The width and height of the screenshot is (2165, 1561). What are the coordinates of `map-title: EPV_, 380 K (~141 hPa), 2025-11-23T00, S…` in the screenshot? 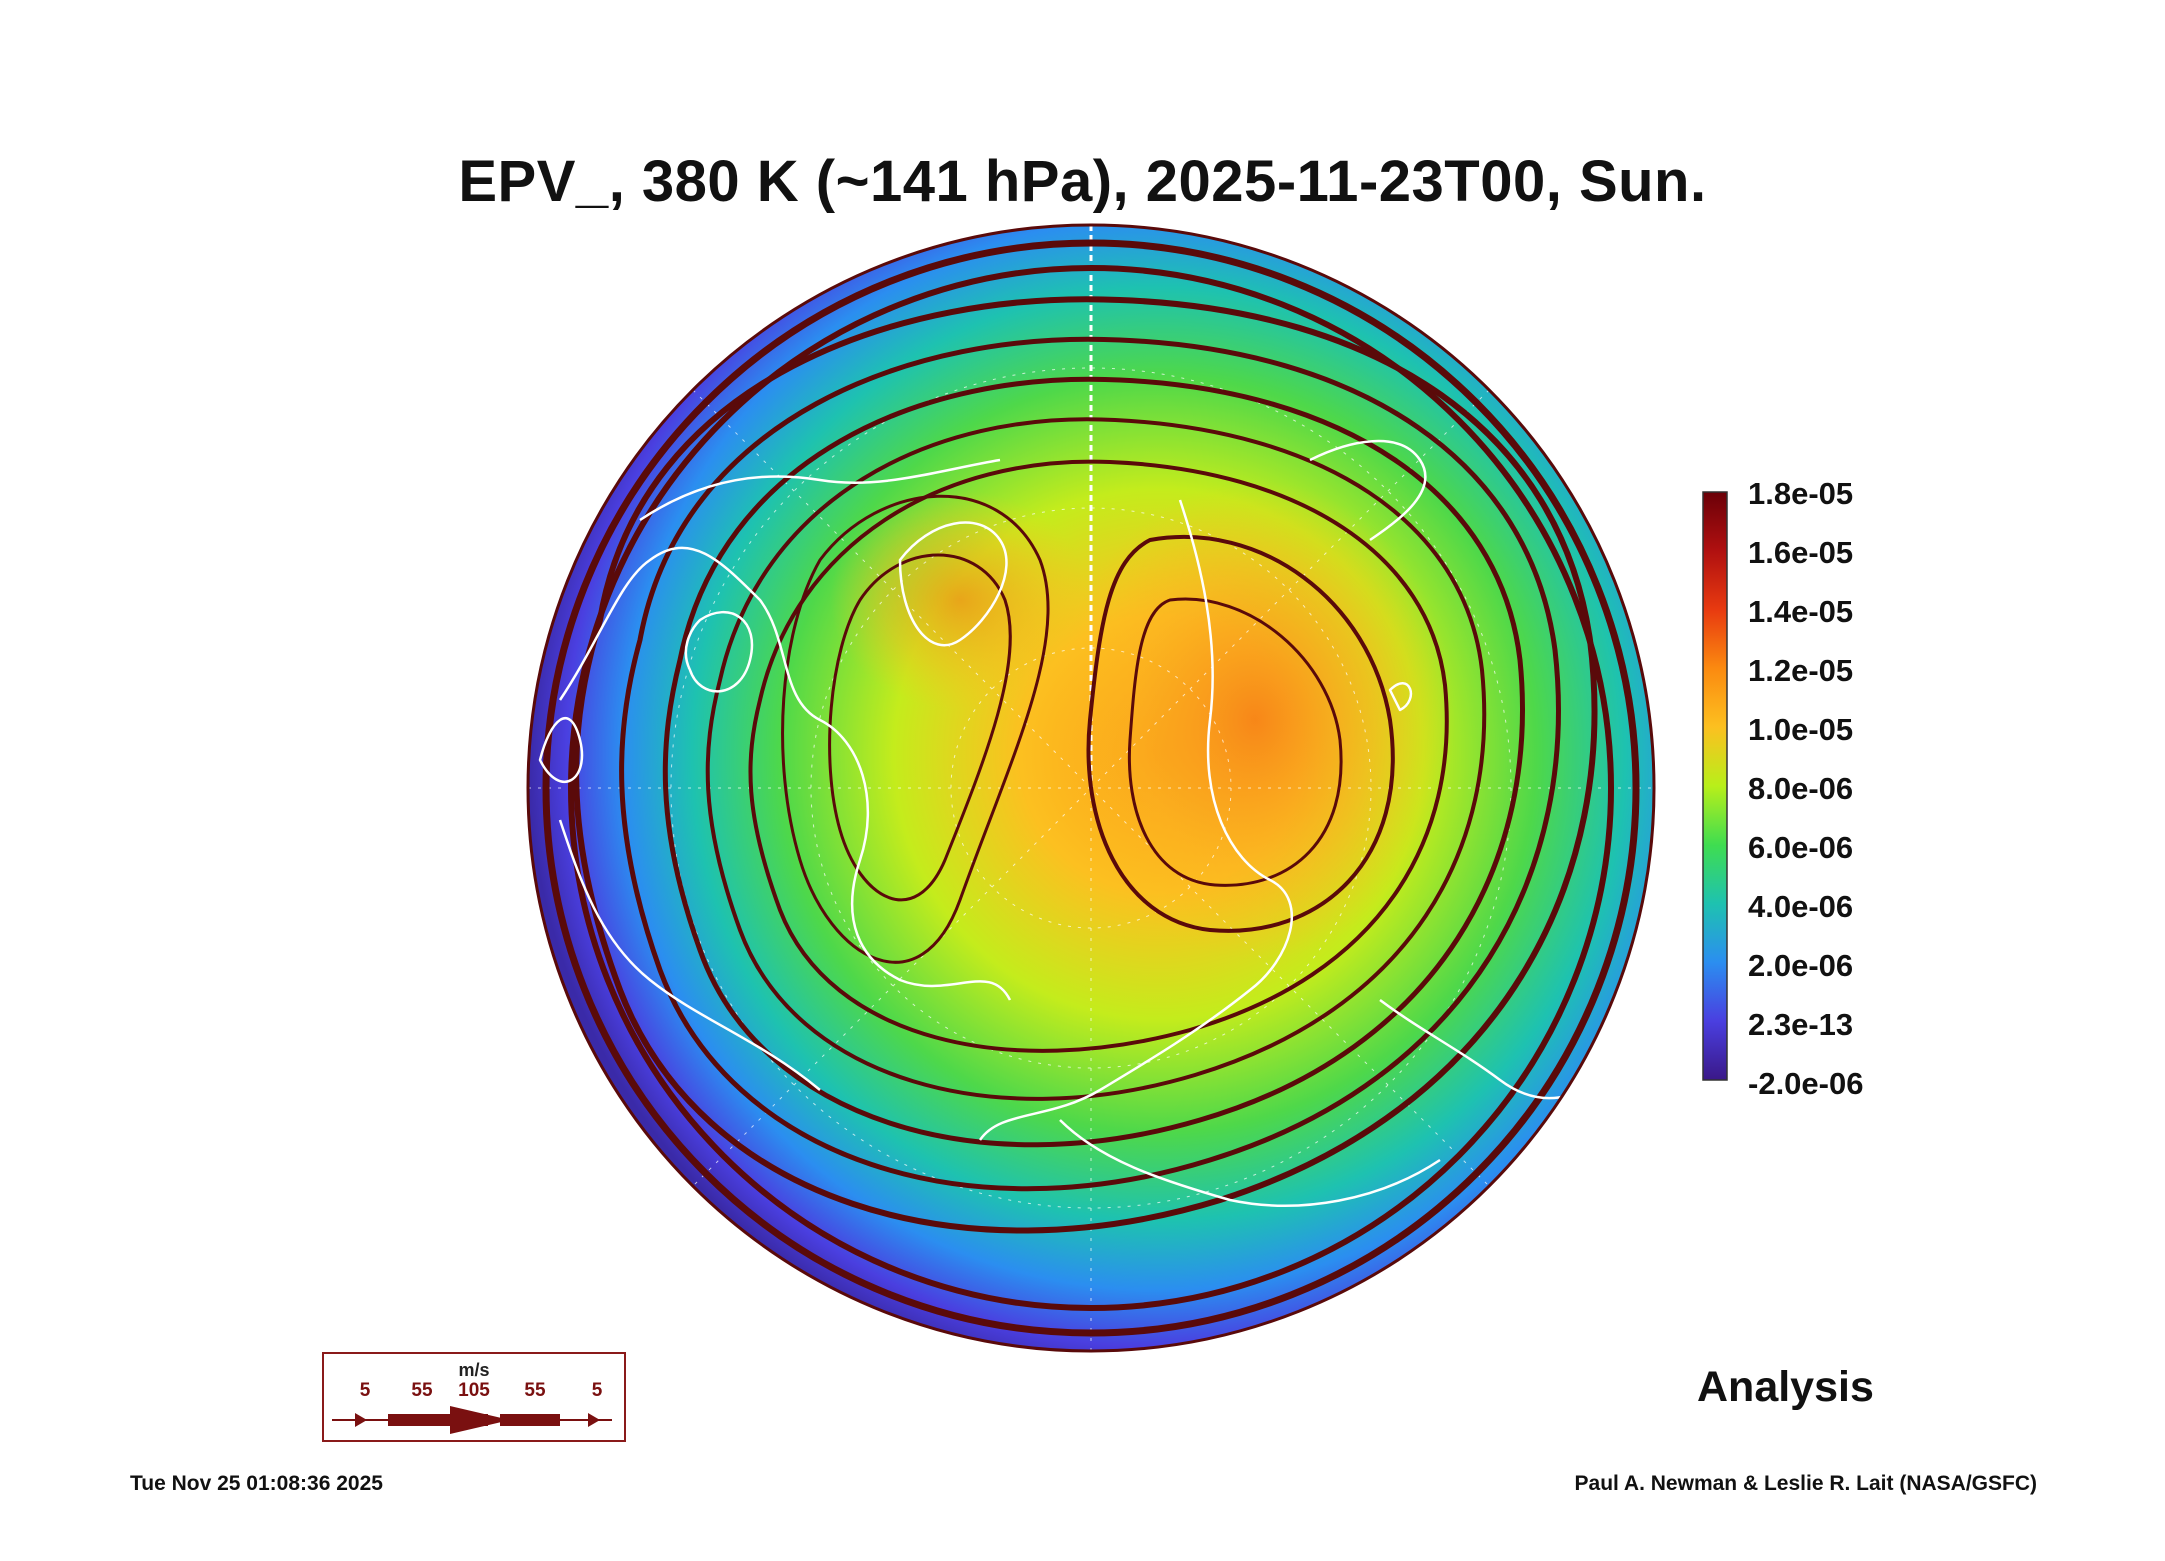 It's located at (1082, 181).